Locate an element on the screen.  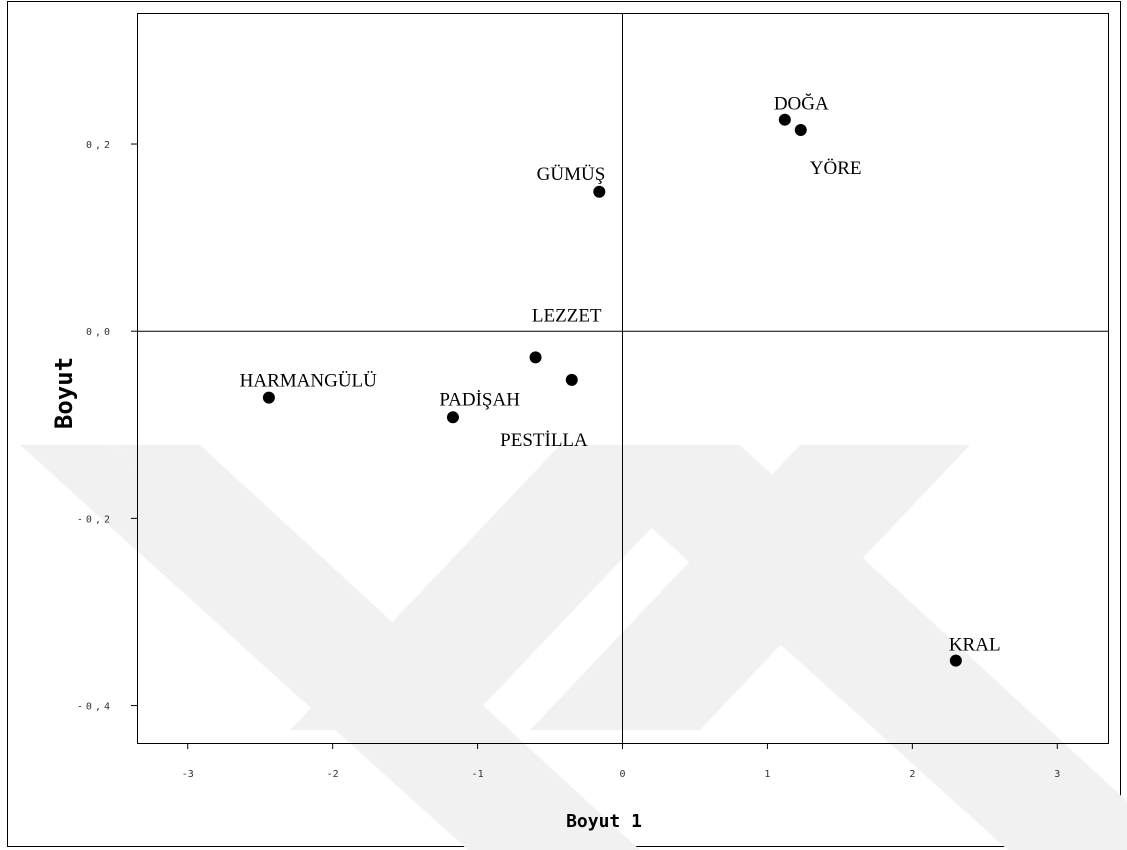
y-ticks: 0,2 0,0 -0,2 -0,4 is located at coordinates (107, 426).